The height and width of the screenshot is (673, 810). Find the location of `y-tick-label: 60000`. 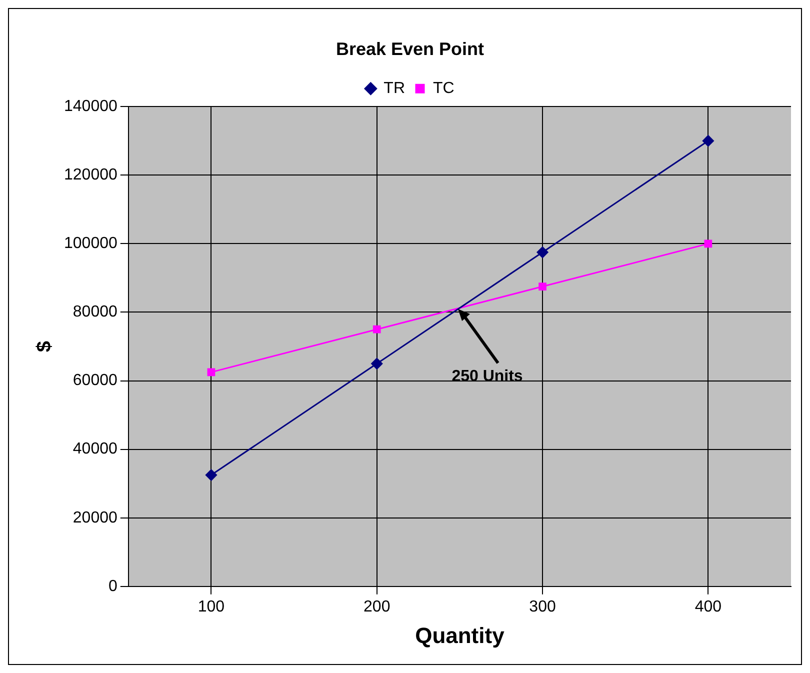

y-tick-label: 60000 is located at coordinates (95, 381).